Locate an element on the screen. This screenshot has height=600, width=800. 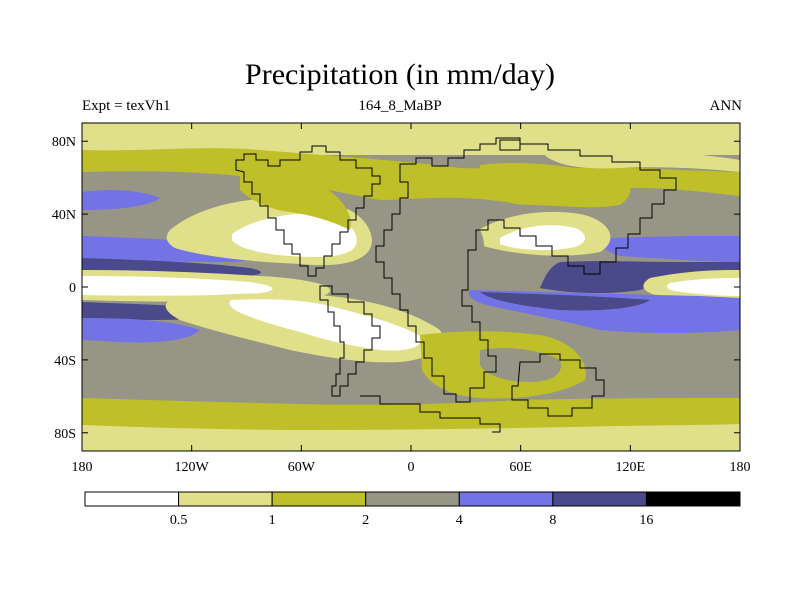
land-olive-north is located at coordinates (295, 200).